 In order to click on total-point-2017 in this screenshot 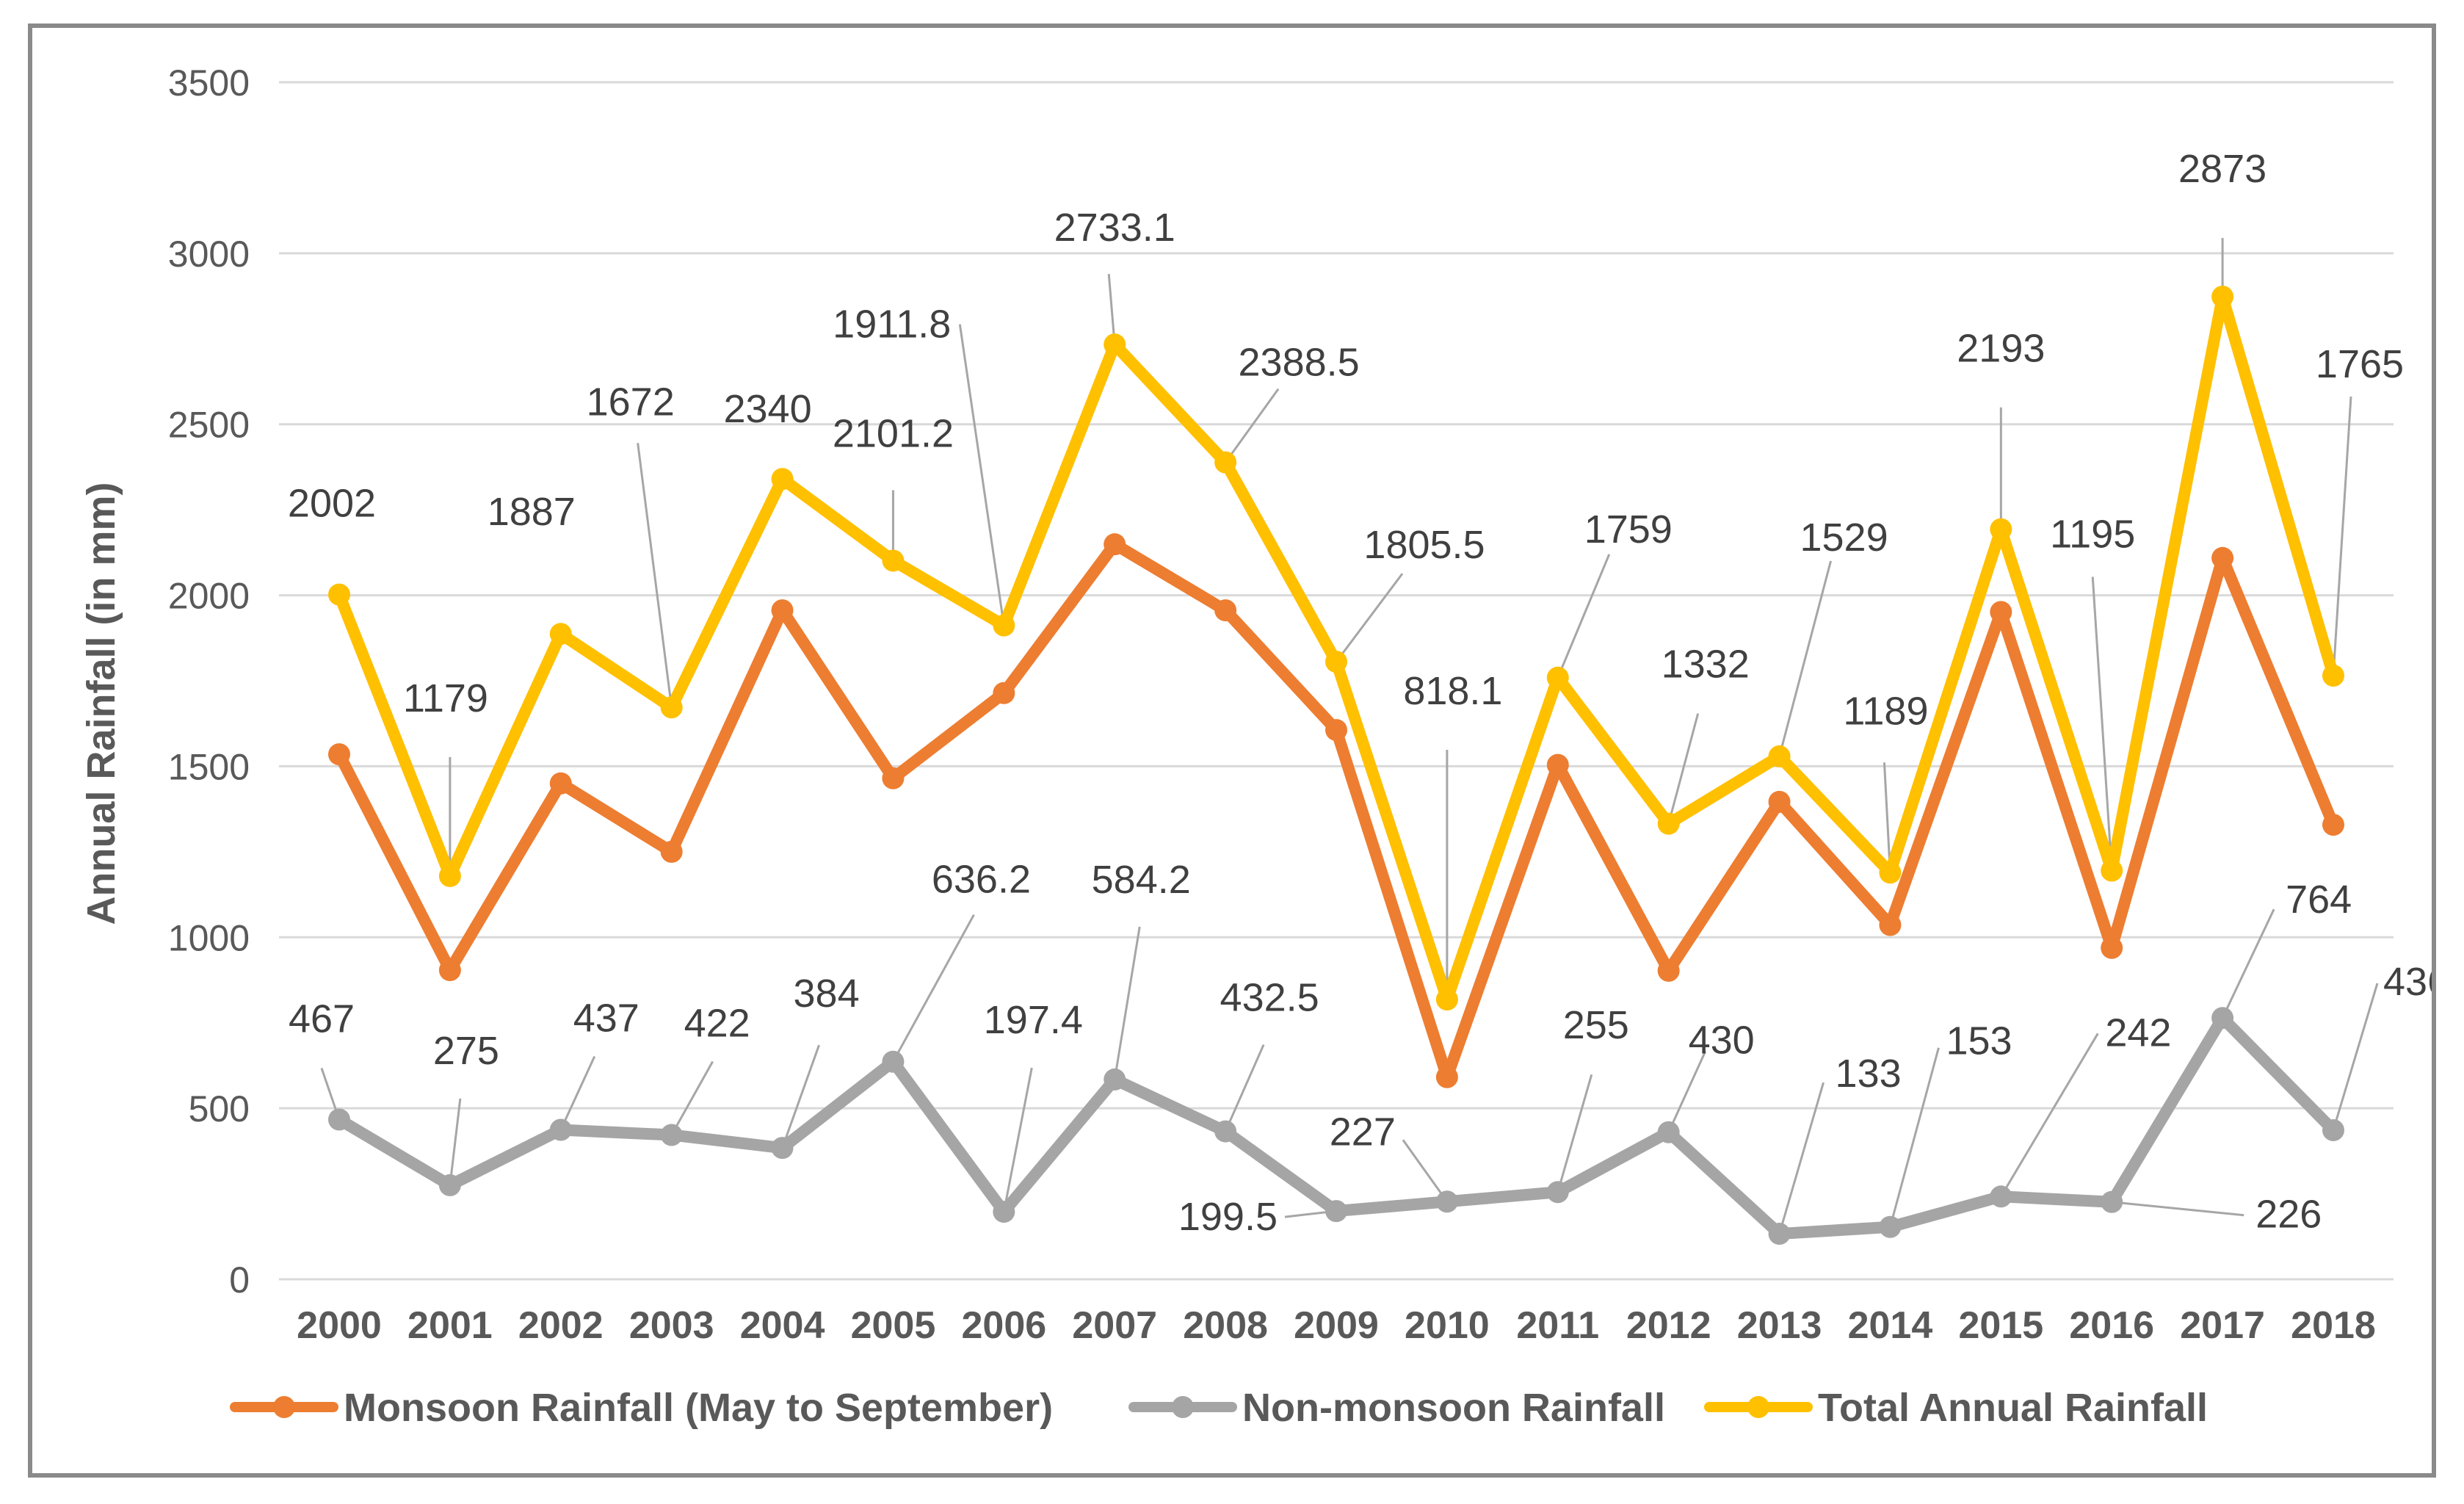, I will do `click(2222, 297)`.